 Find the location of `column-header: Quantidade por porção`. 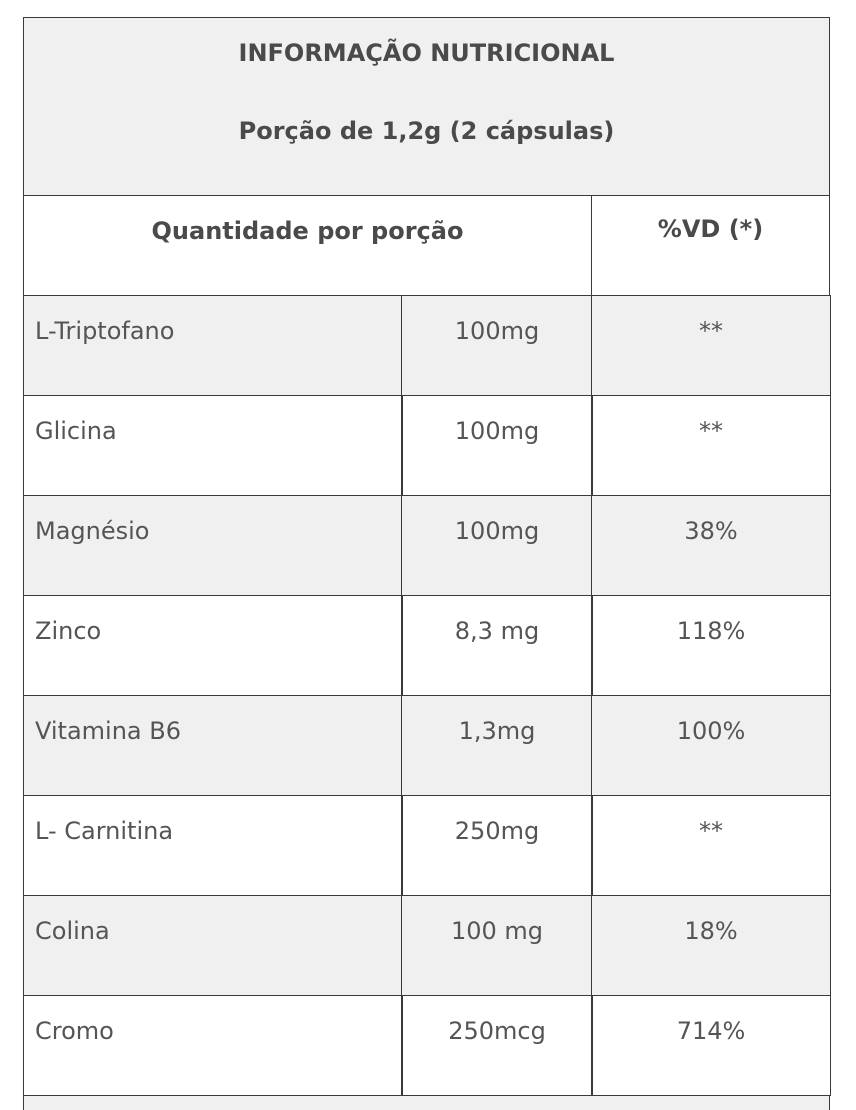

column-header: Quantidade por porção is located at coordinates (307, 245).